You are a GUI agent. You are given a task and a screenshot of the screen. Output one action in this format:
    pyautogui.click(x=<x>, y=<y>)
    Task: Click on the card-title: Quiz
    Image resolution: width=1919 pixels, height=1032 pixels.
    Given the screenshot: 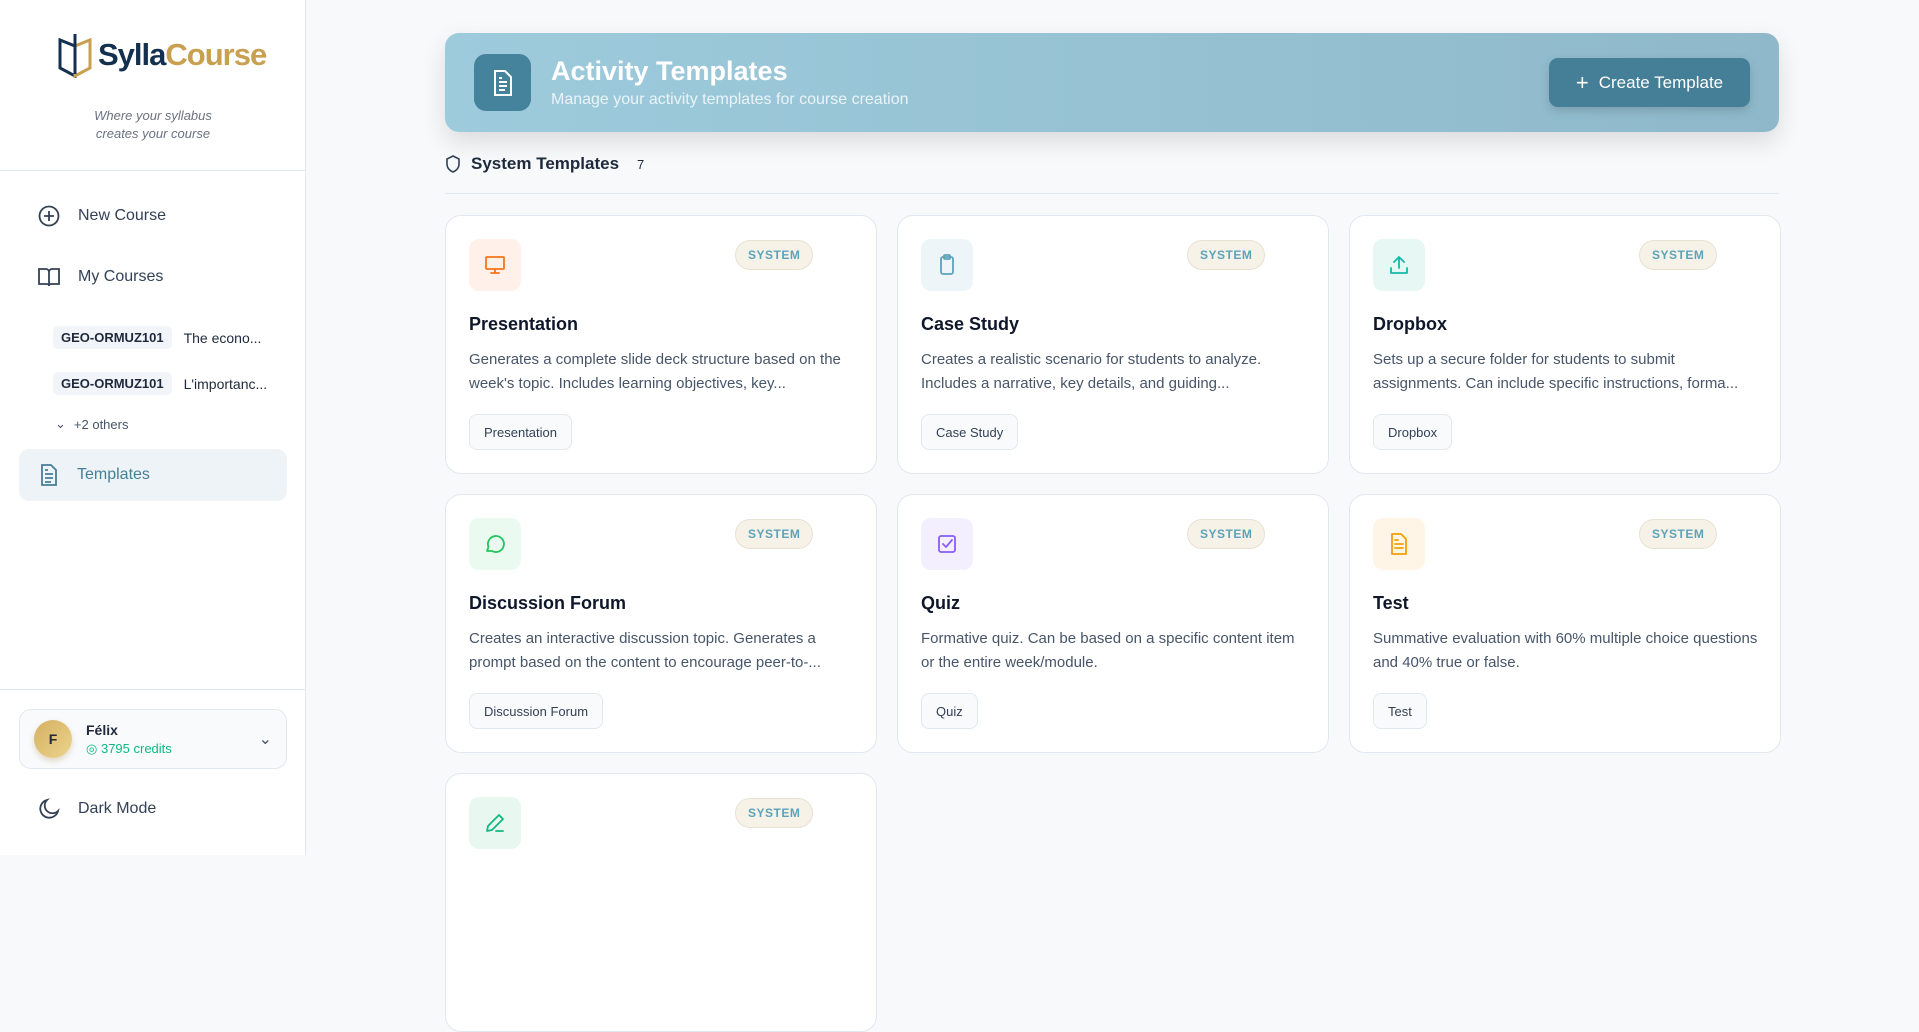 What is the action you would take?
    pyautogui.click(x=940, y=603)
    